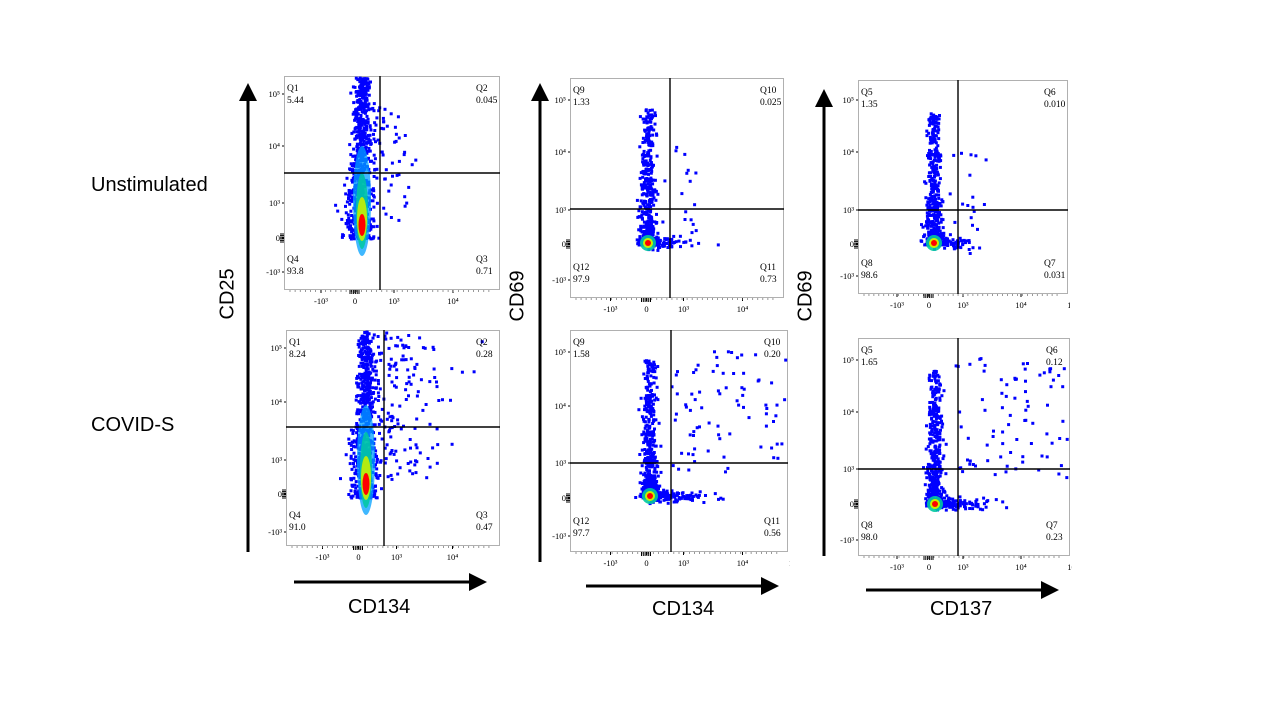 The width and height of the screenshot is (1280, 720). I want to click on col3-y-title: CD69, so click(805, 296).